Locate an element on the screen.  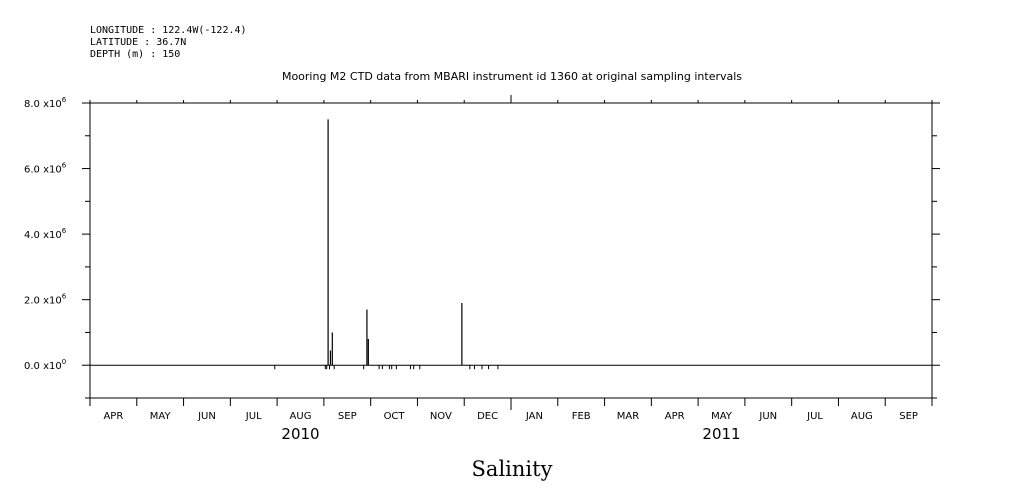
x-month-label: NOV is located at coordinates (441, 416).